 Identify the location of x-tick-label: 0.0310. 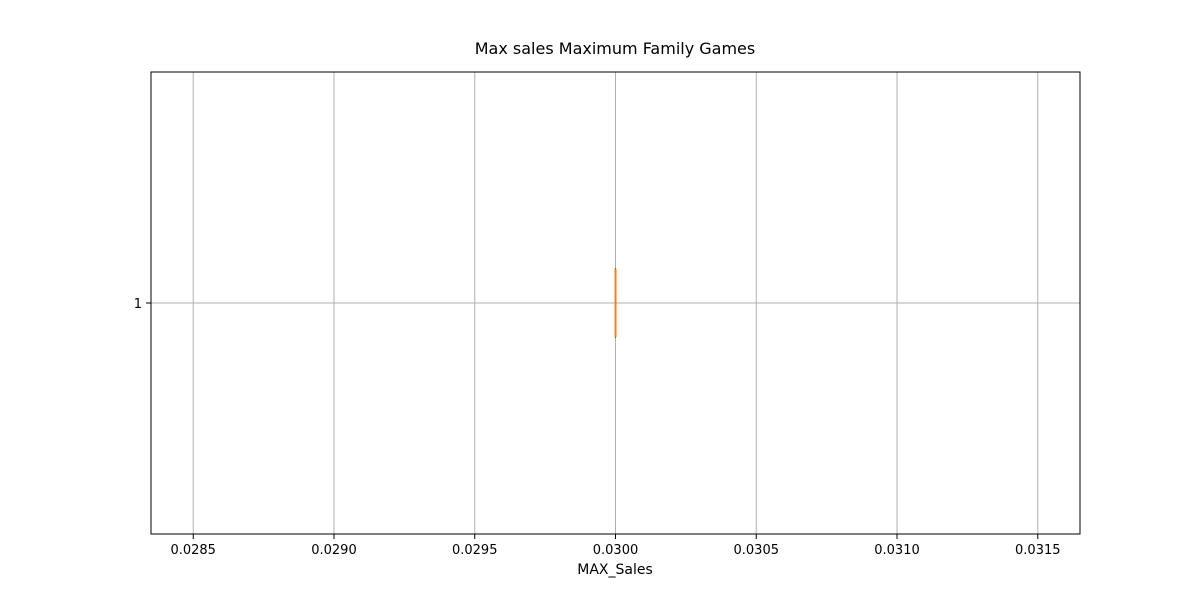
(897, 550).